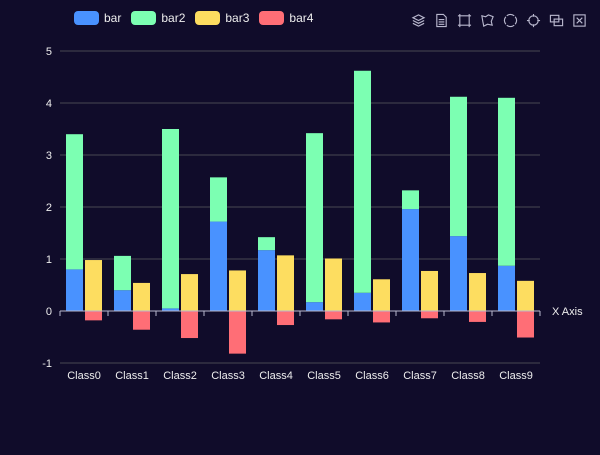 This screenshot has height=455, width=600. What do you see at coordinates (333, 315) in the screenshot?
I see `bar-bar4-Class5` at bounding box center [333, 315].